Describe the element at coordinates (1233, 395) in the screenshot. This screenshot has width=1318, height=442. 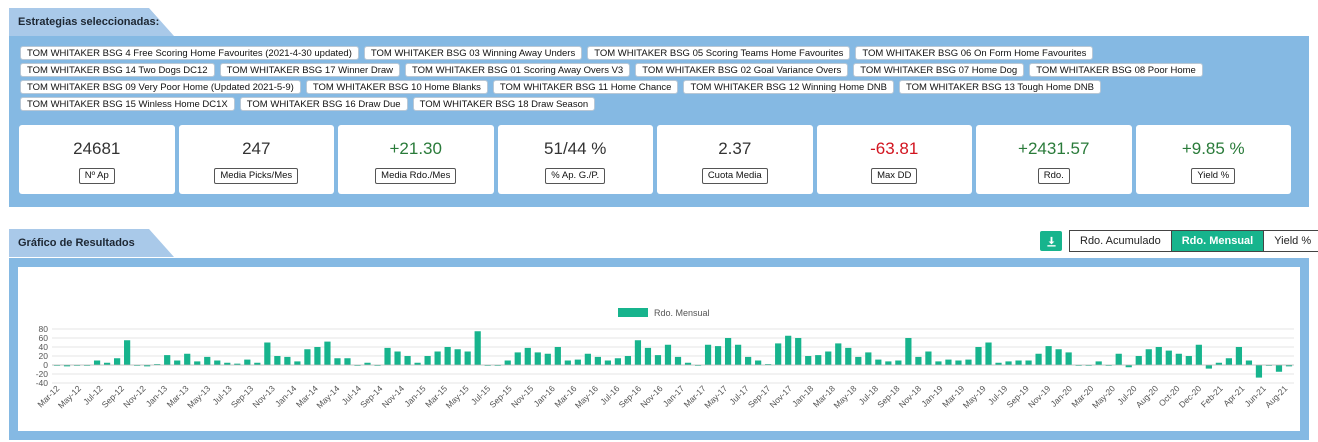
I see `x-tick-label: Apr-21` at that location.